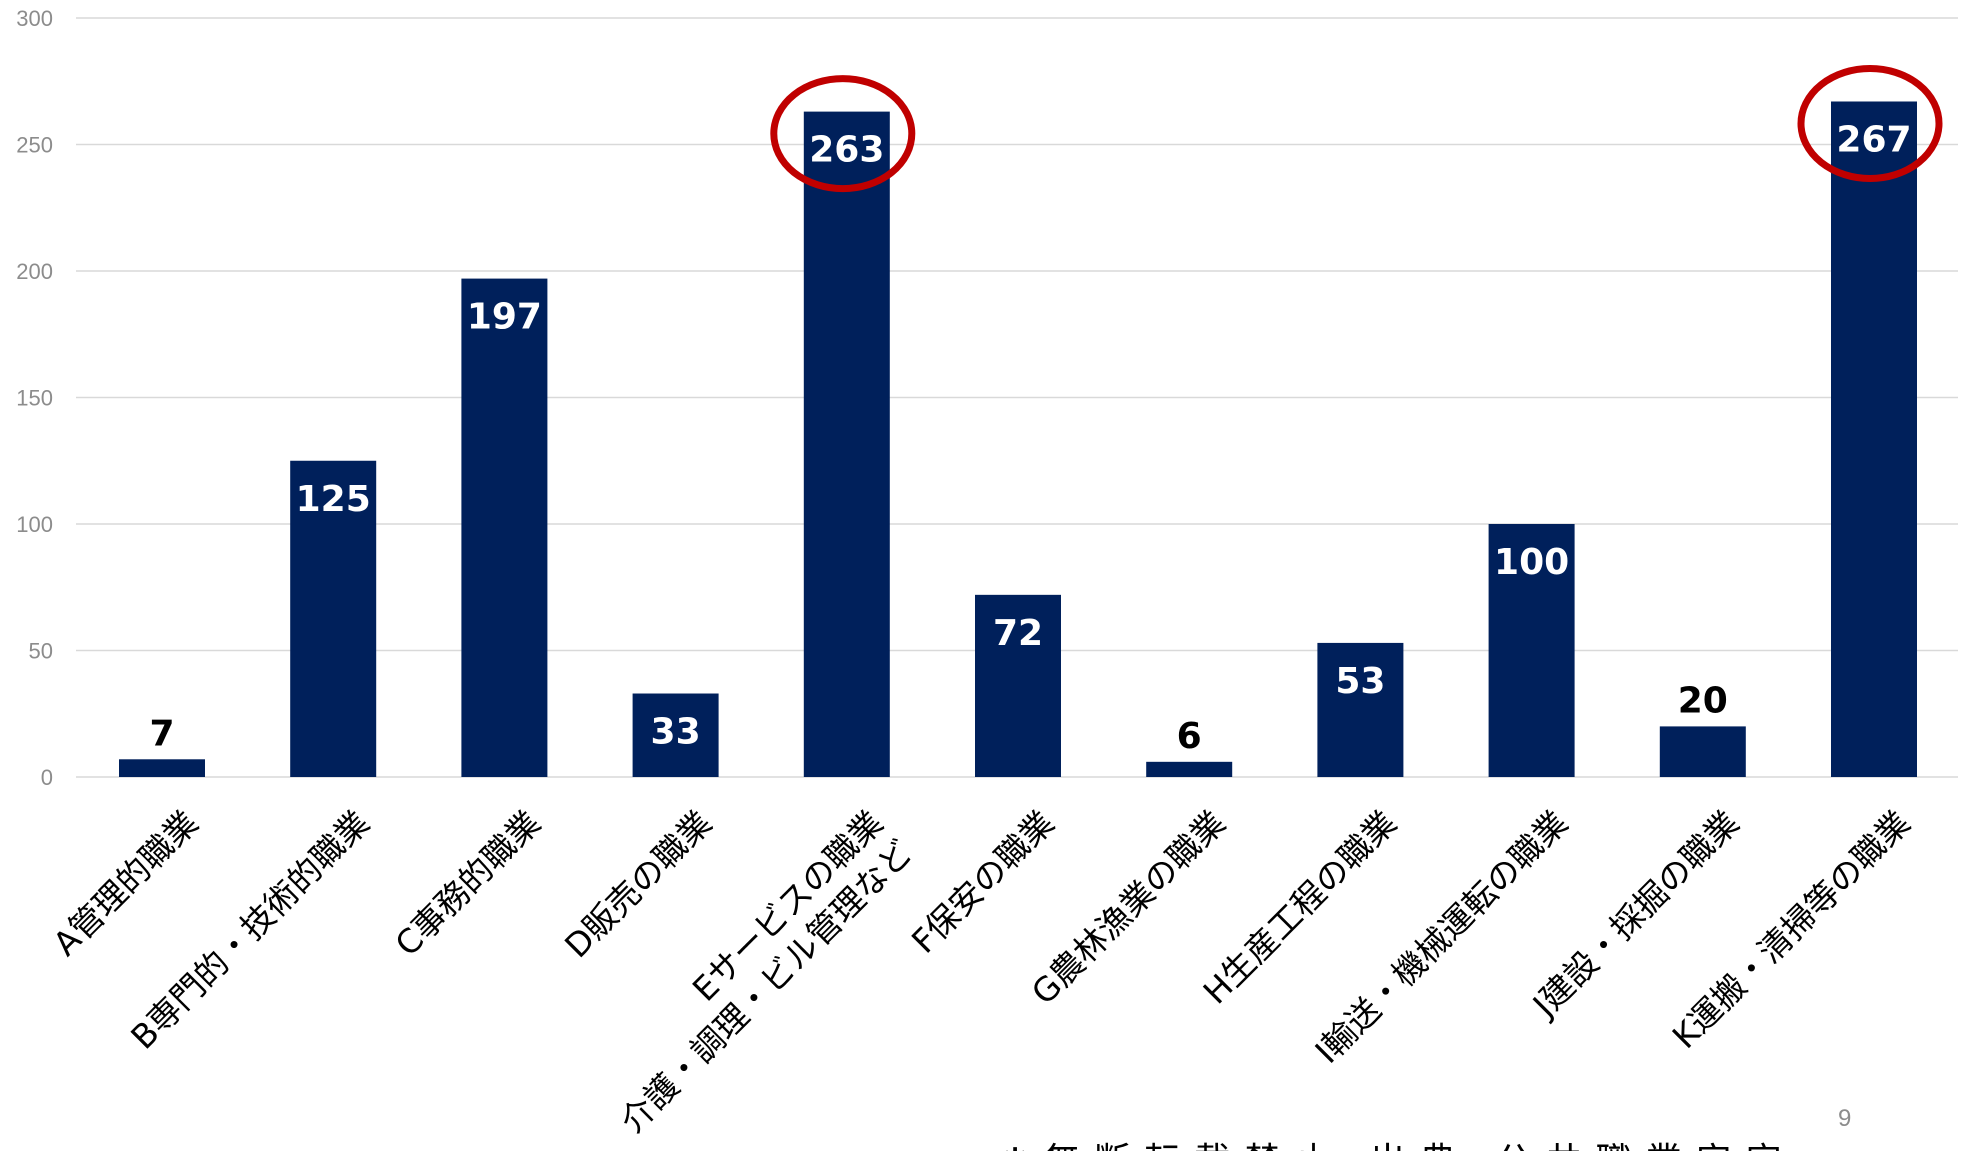 This screenshot has width=1966, height=1151. Describe the element at coordinates (676, 732) in the screenshot. I see `data-label: 33` at that location.